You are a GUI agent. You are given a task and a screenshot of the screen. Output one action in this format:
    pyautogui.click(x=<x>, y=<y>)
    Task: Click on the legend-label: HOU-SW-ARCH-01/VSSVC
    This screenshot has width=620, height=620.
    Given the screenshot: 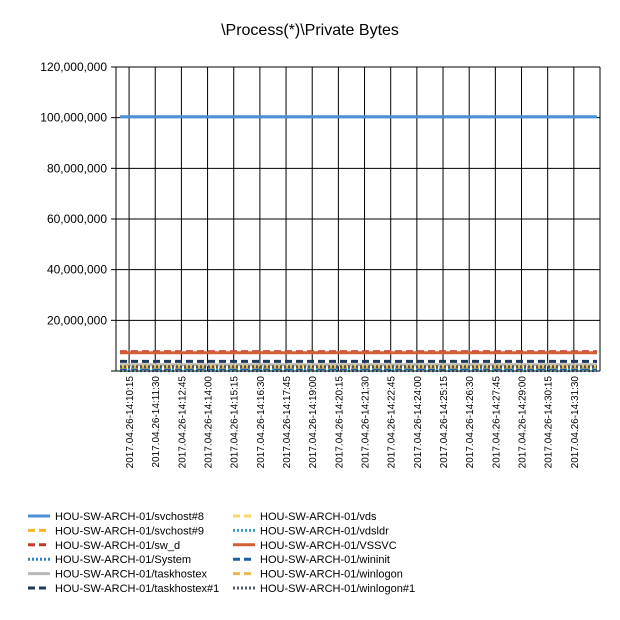 What is the action you would take?
    pyautogui.click(x=328, y=546)
    